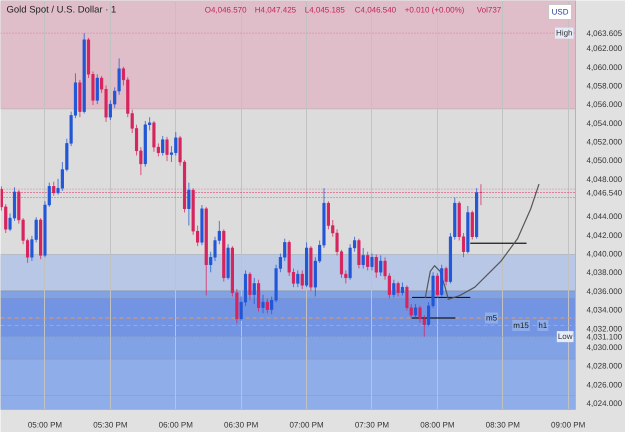  Describe the element at coordinates (604, 217) in the screenshot. I see `y-tick-label: 4,044.000` at that location.